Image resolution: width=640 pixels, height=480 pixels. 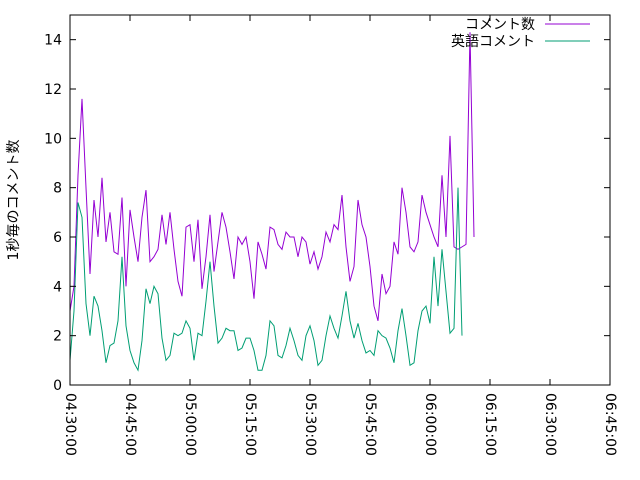 I want to click on x-tick-label: 04:30:00, so click(x=70, y=424).